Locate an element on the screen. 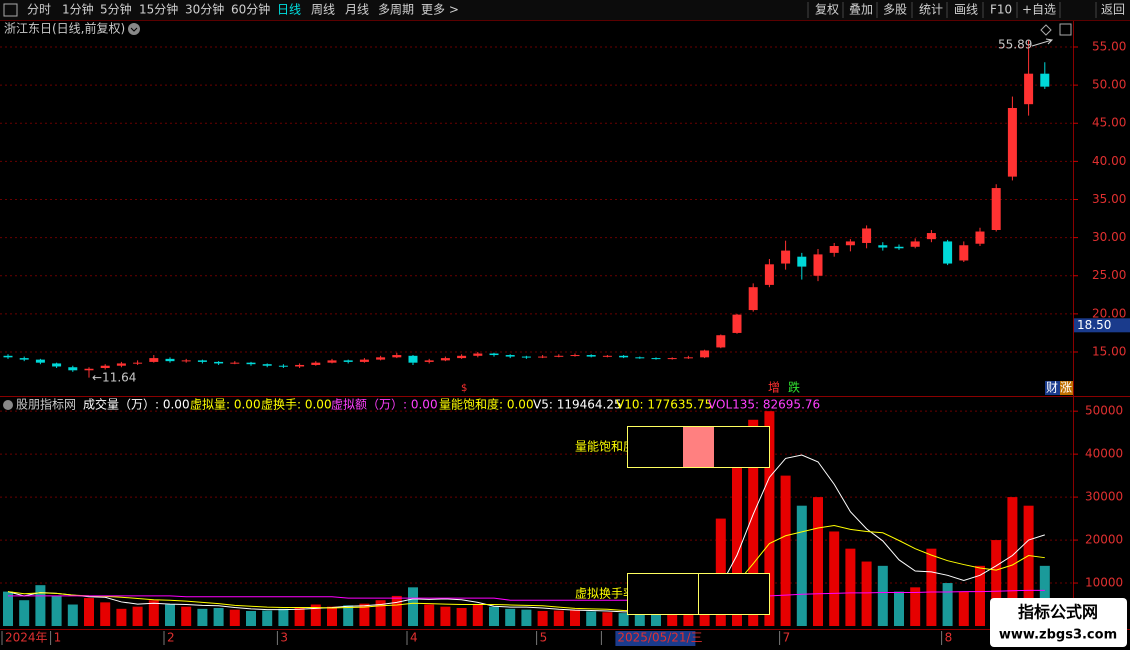 Image resolution: width=1130 pixels, height=650 pixels. toolbar-item: 分时 is located at coordinates (39, 10).